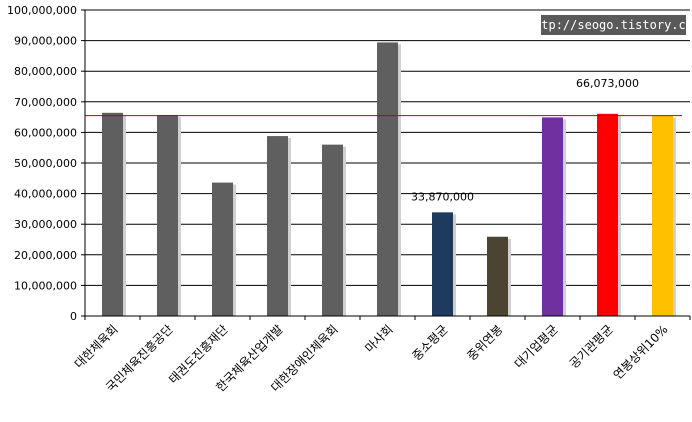 Image resolution: width=692 pixels, height=422 pixels. Describe the element at coordinates (73, 316) in the screenshot. I see `y-tick-label: 0` at that location.